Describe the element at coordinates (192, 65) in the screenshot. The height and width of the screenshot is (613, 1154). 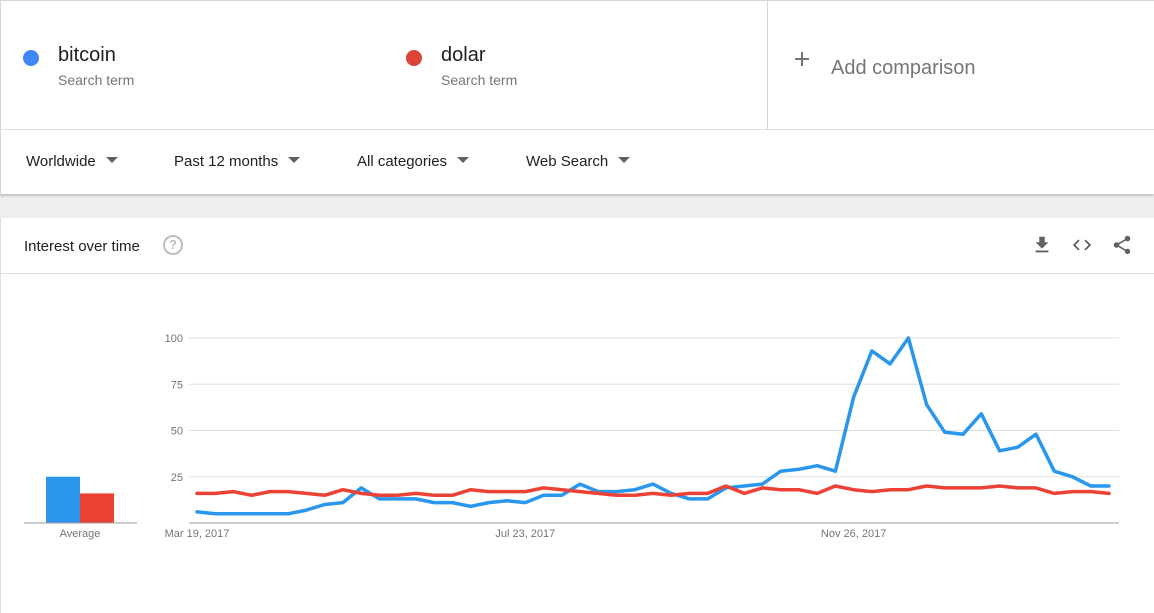
I see `search-term-bitcoin: bitcoin Search term` at that location.